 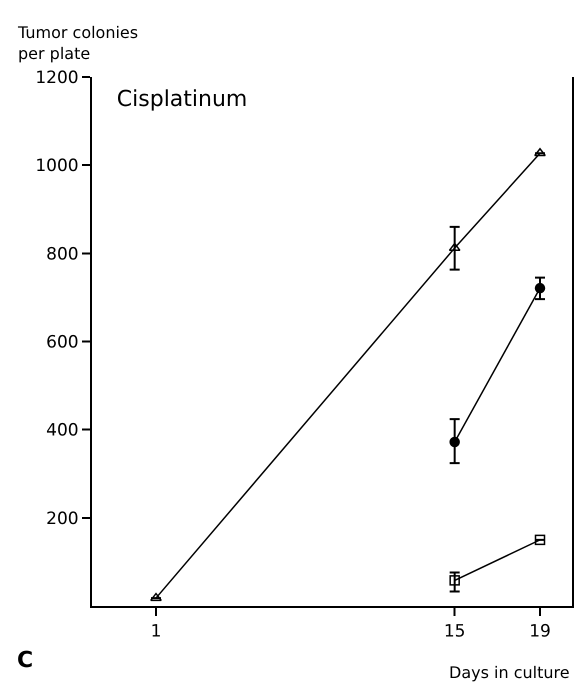 What do you see at coordinates (62, 342) in the screenshot?
I see `y-tick-label: 600` at bounding box center [62, 342].